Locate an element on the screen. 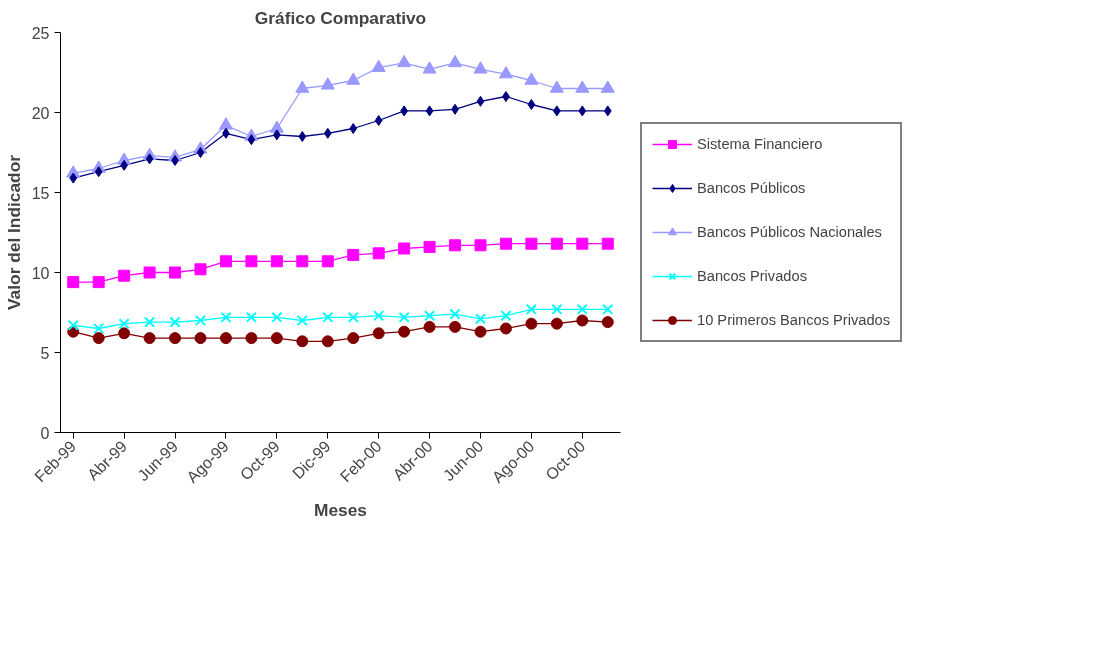  legend-label: Bancos Públicos is located at coordinates (751, 188).